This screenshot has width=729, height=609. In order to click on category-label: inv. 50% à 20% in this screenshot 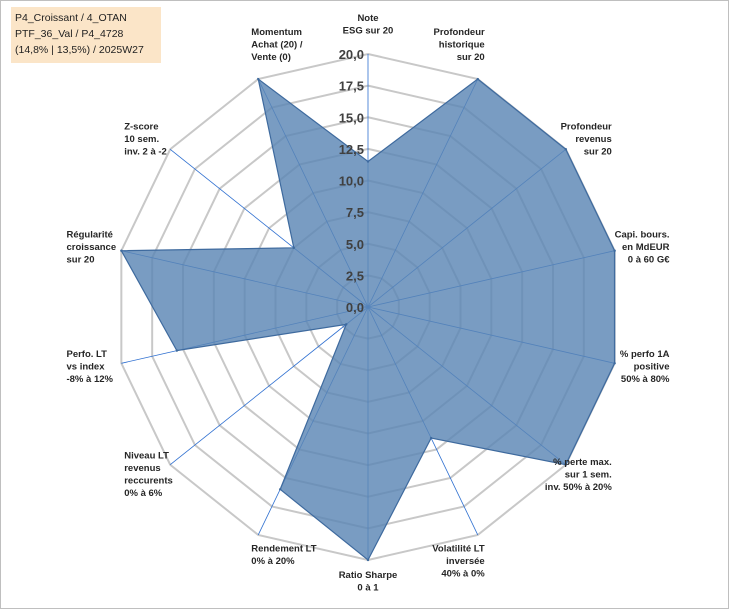, I will do `click(578, 487)`.